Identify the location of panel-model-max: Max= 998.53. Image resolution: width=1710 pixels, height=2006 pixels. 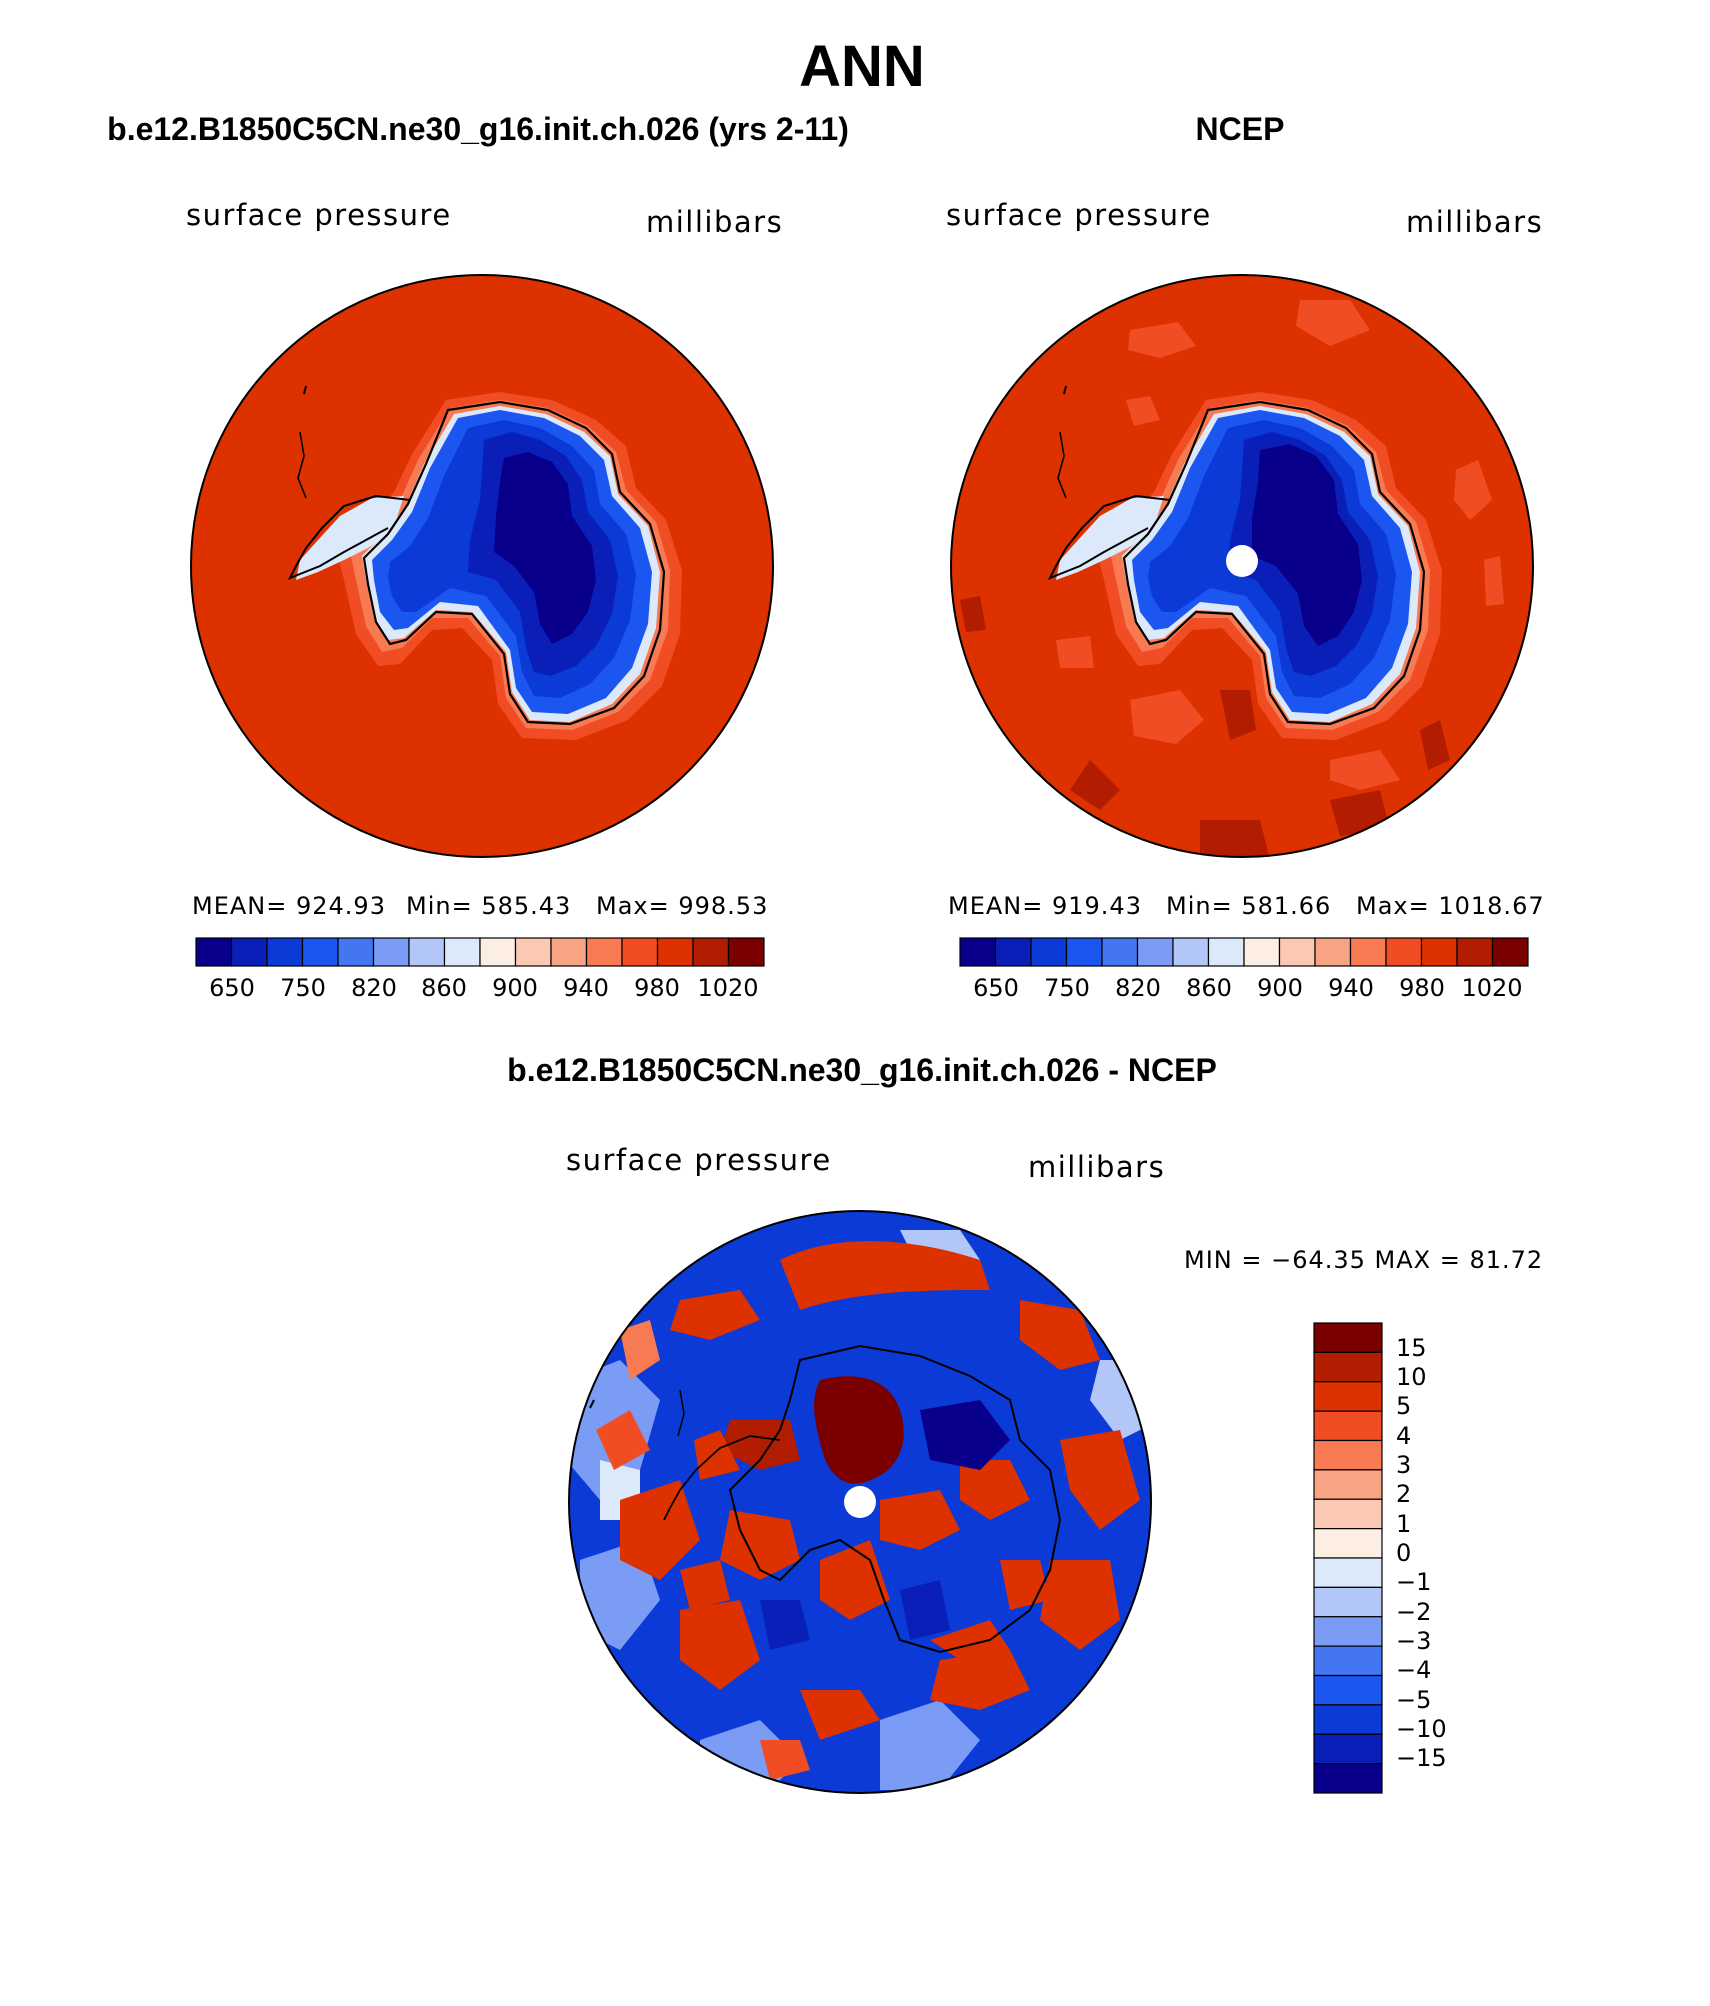
(682, 906).